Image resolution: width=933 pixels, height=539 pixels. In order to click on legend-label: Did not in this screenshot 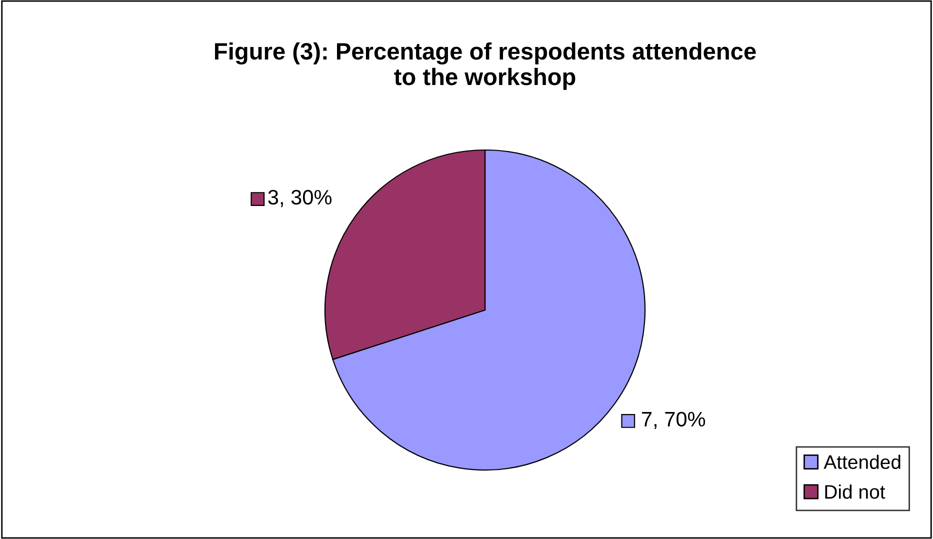, I will do `click(855, 491)`.